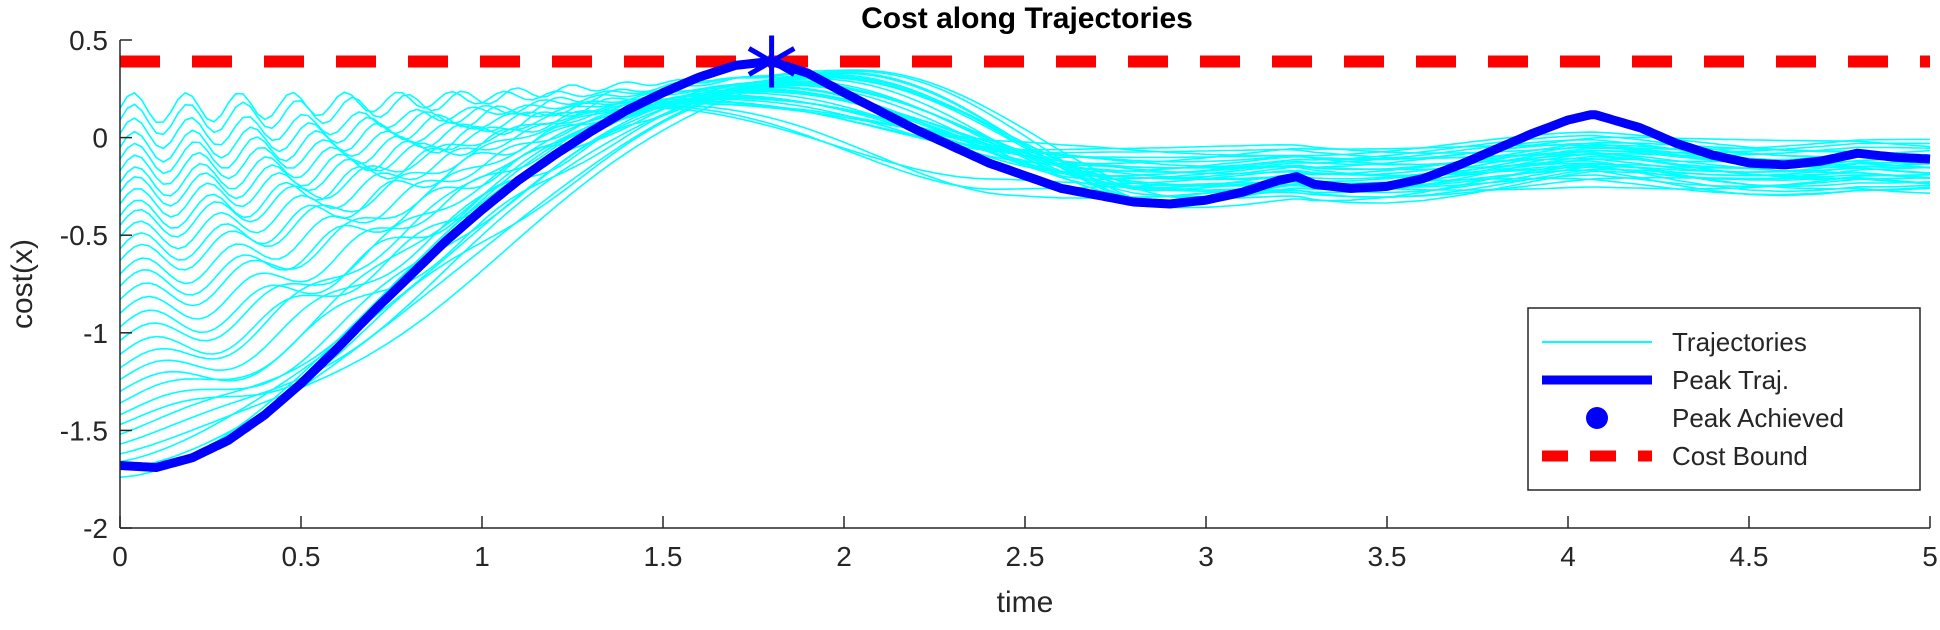 This screenshot has height=630, width=1940. I want to click on y-tick-label: -1.5, so click(84, 430).